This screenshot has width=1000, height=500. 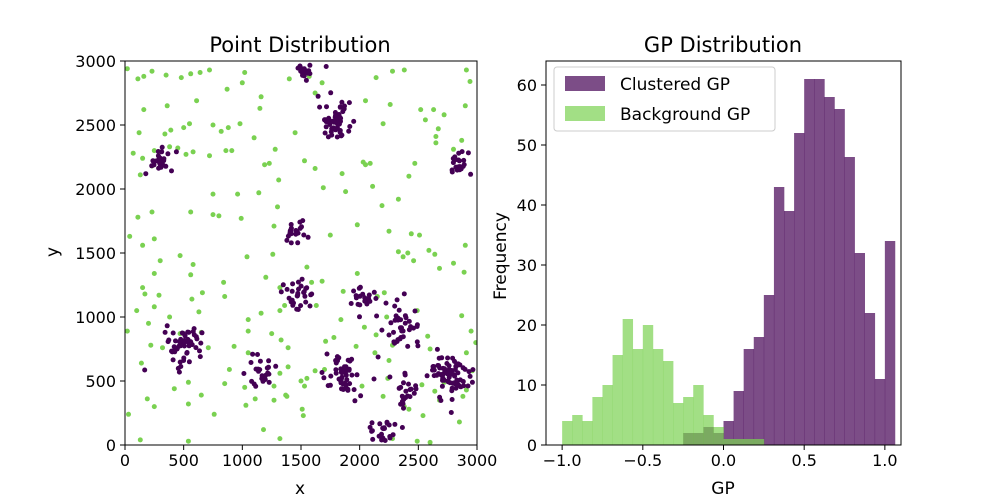 I want to click on scatter-y-tick-label: 3000, so click(x=95, y=61).